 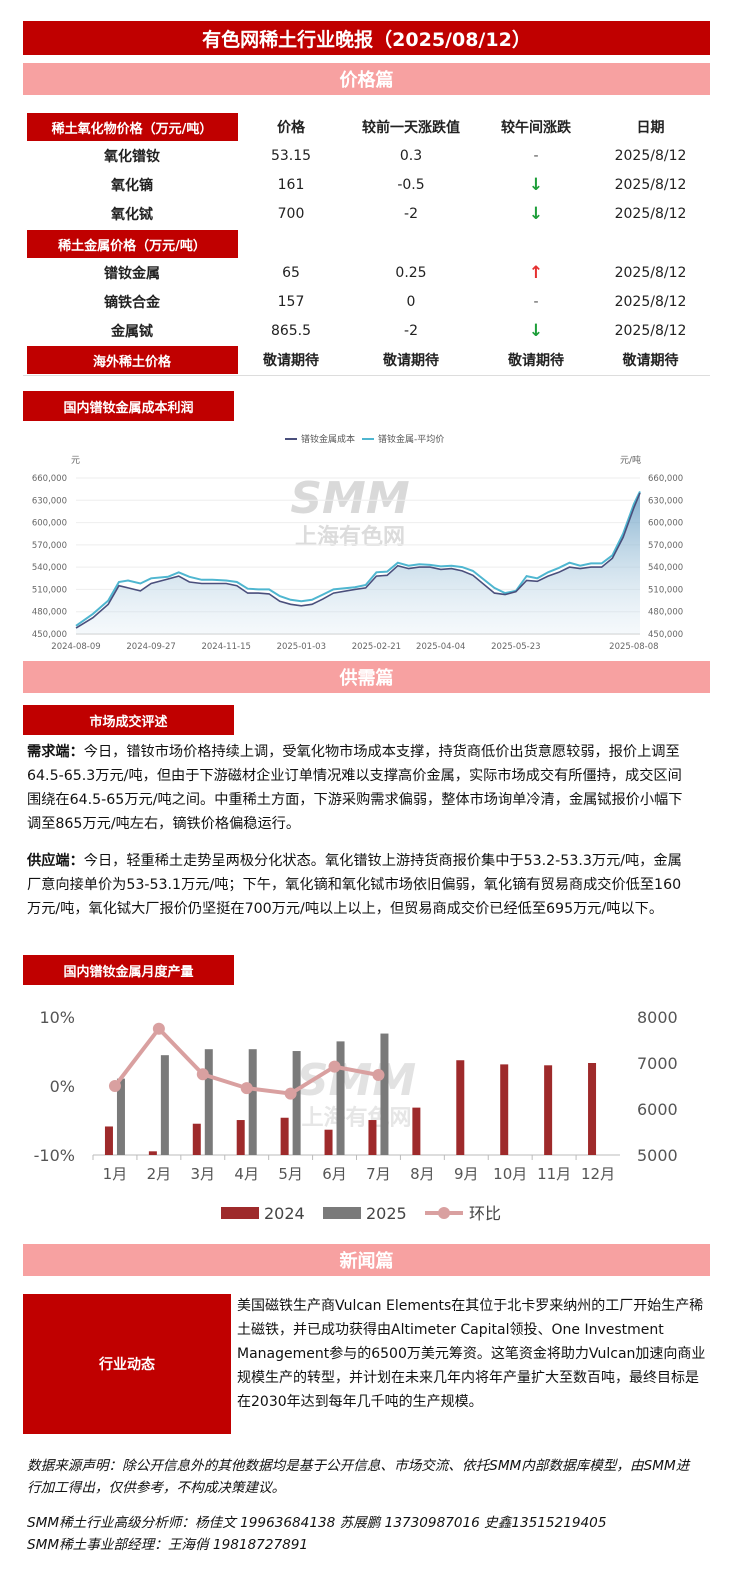 I want to click on x-tick: 2025-04-04, so click(x=440, y=647).